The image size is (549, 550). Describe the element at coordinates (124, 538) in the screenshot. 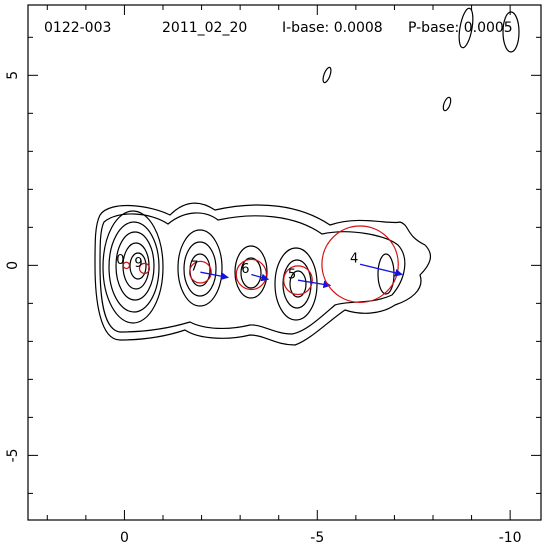

I see `x-tick-label: 0` at that location.